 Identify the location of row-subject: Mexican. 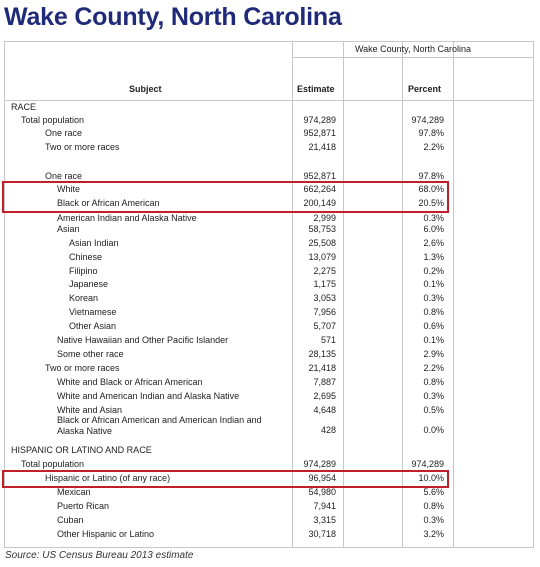
(74, 492).